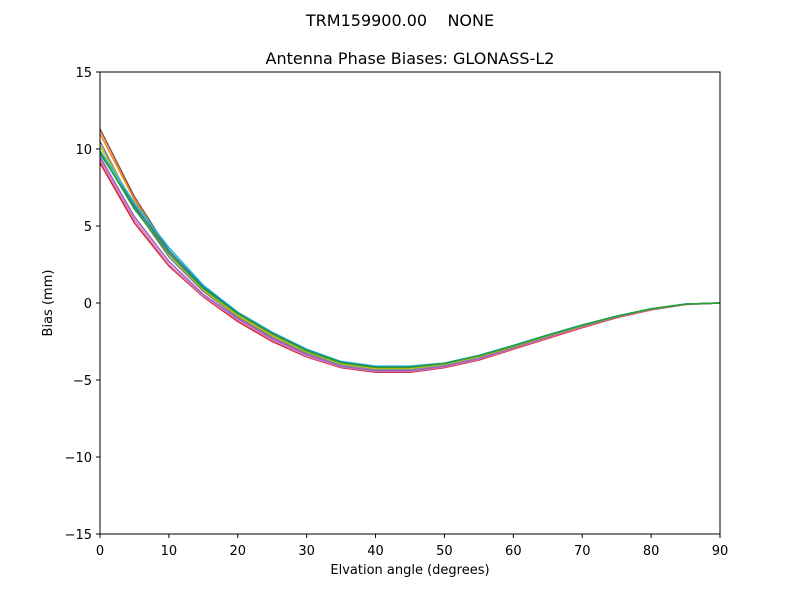 Image resolution: width=800 pixels, height=600 pixels. I want to click on x-tick-label: 30, so click(306, 551).